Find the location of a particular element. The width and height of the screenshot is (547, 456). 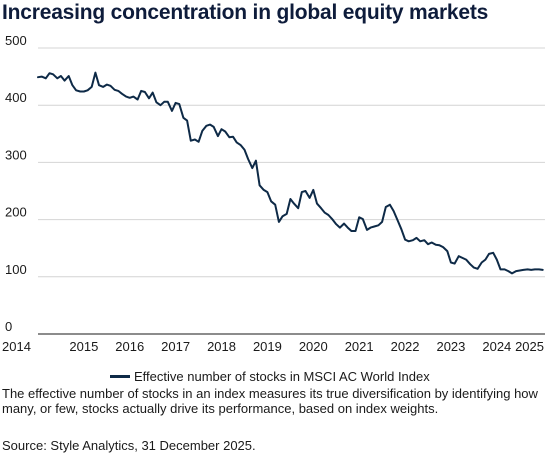

x-tick-label: 2023 is located at coordinates (450, 346).